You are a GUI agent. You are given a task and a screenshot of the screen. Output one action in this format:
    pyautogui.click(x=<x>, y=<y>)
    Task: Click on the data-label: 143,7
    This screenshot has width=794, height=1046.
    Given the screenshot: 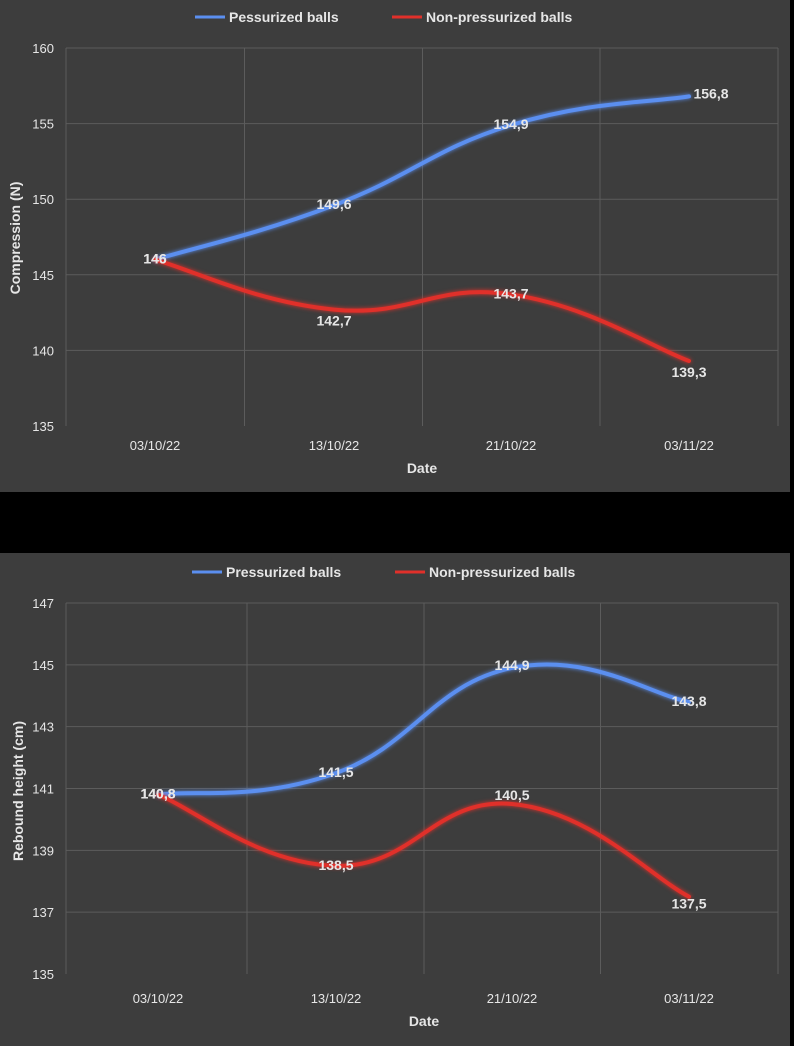 What is the action you would take?
    pyautogui.click(x=510, y=293)
    